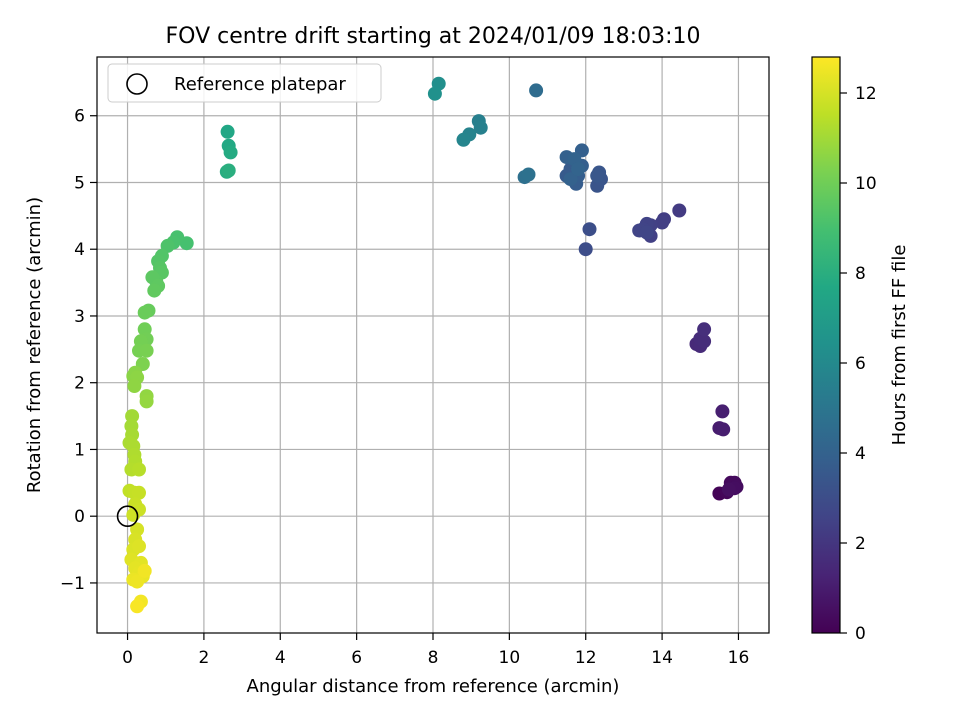 This screenshot has height=724, width=960. What do you see at coordinates (739, 658) in the screenshot?
I see `x-tick-label: 16` at bounding box center [739, 658].